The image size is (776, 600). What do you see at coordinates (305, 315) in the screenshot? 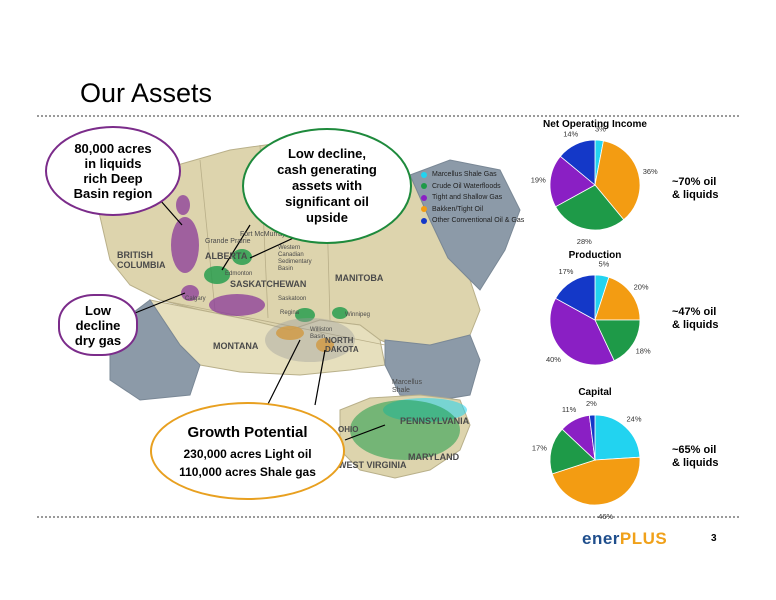
I see `waterflood-area-sask` at bounding box center [305, 315].